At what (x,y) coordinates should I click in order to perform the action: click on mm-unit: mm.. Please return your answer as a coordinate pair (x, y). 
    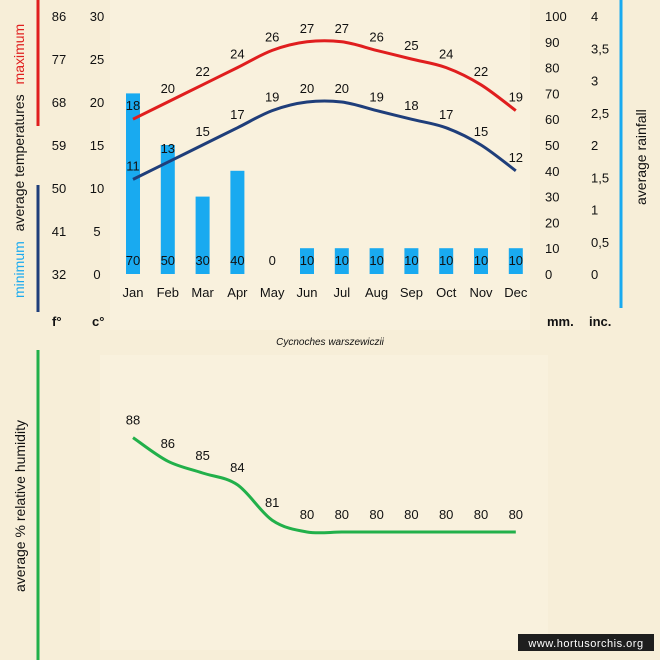
    Looking at the image, I should click on (560, 321).